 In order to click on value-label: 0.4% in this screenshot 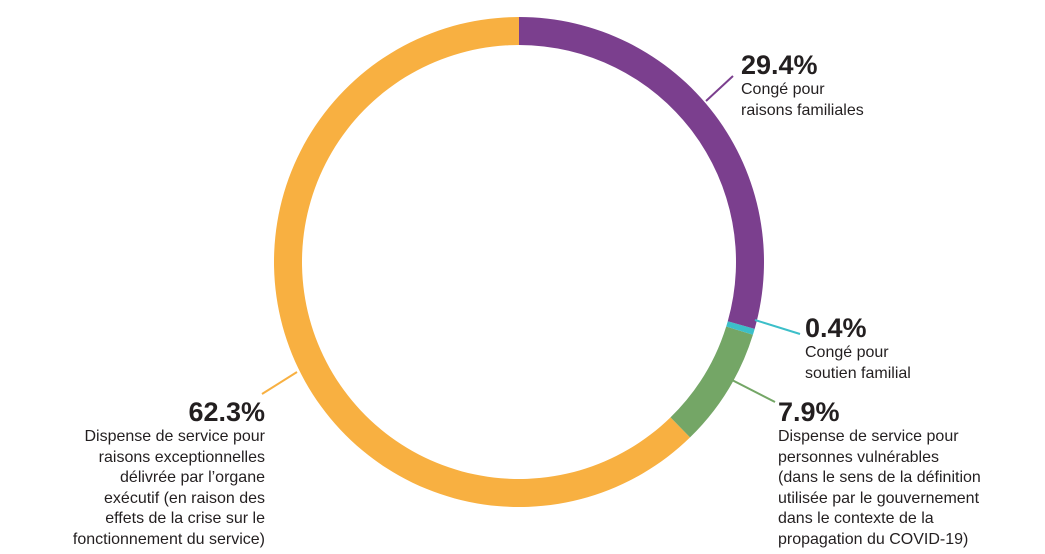, I will do `click(836, 328)`.